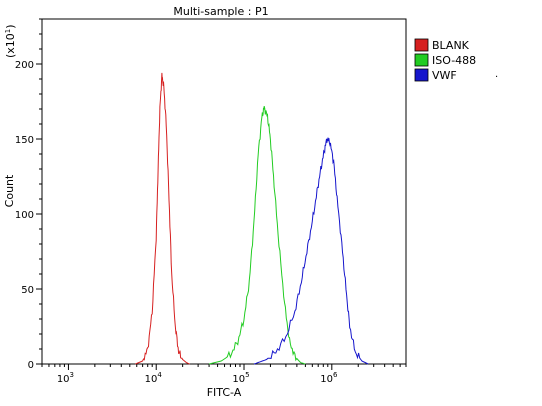 The image size is (542, 406). What do you see at coordinates (65, 378) in the screenshot?
I see `x-tick-label: 10³` at bounding box center [65, 378].